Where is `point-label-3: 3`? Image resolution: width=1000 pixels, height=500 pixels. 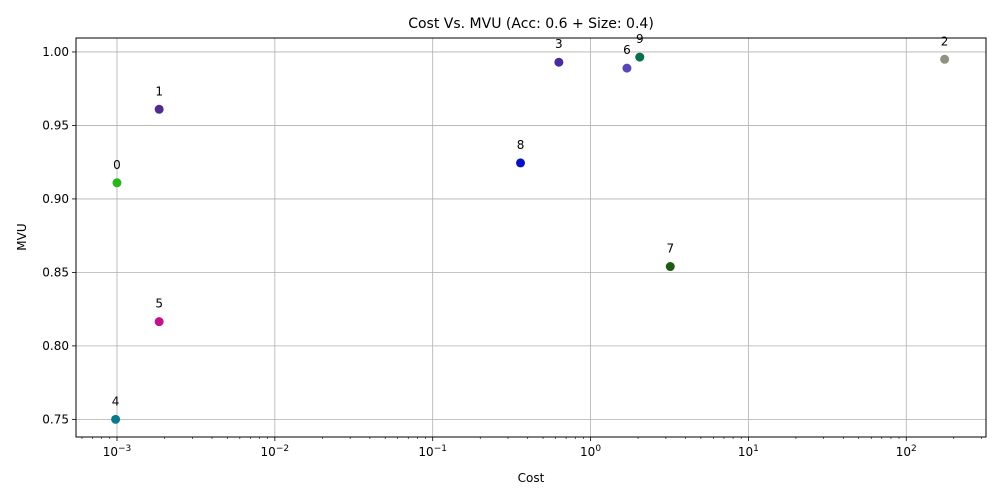
point-label-3: 3 is located at coordinates (559, 44).